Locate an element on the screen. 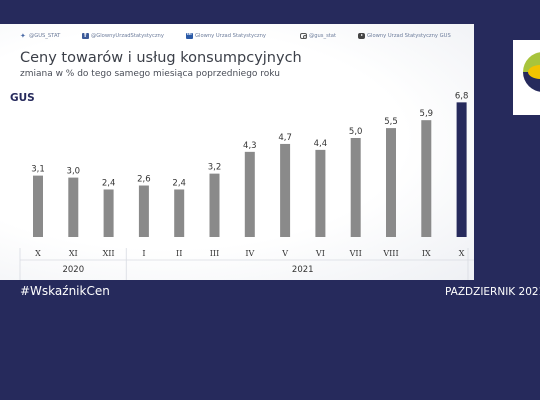 The width and height of the screenshot is (540, 400). social-link-twitter: ✦ @GUS_STAT is located at coordinates (40, 36).